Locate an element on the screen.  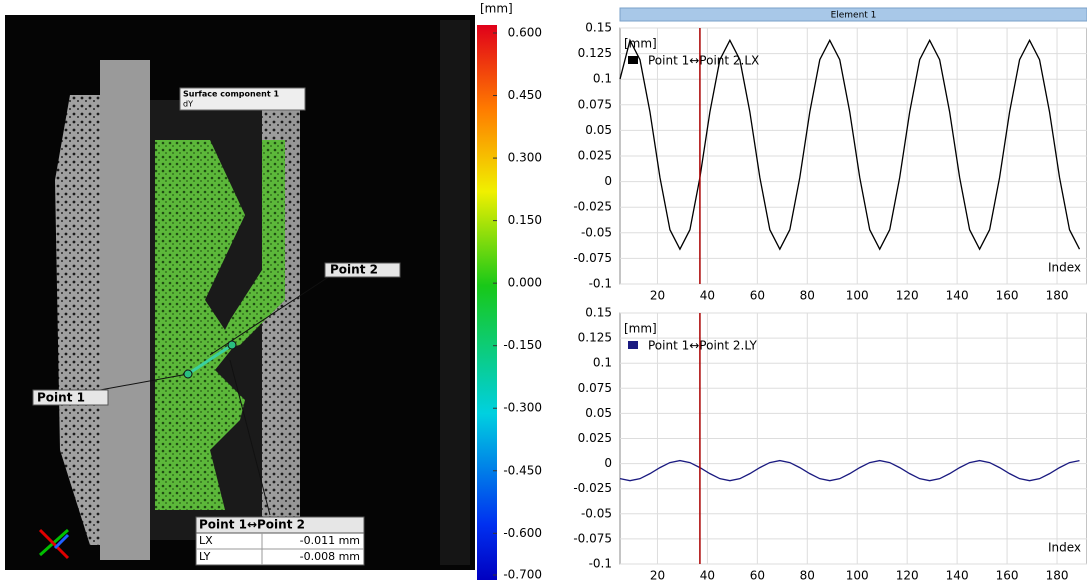
legend-label: Point 1↔Point 2.LX is located at coordinates (703, 61).